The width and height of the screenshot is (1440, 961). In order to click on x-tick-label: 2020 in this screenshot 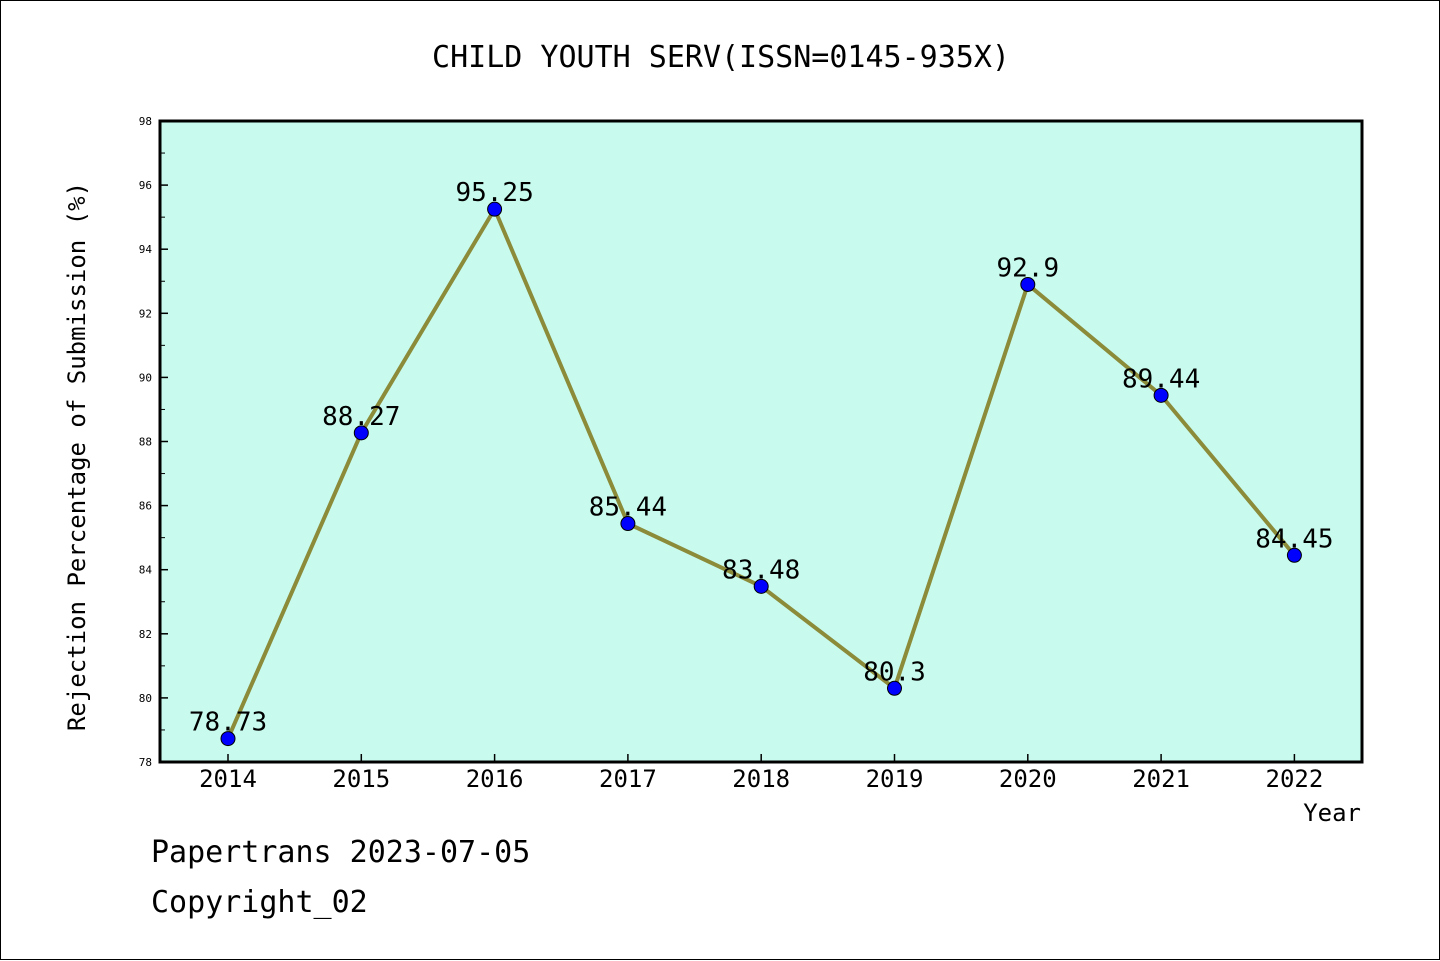, I will do `click(1028, 779)`.